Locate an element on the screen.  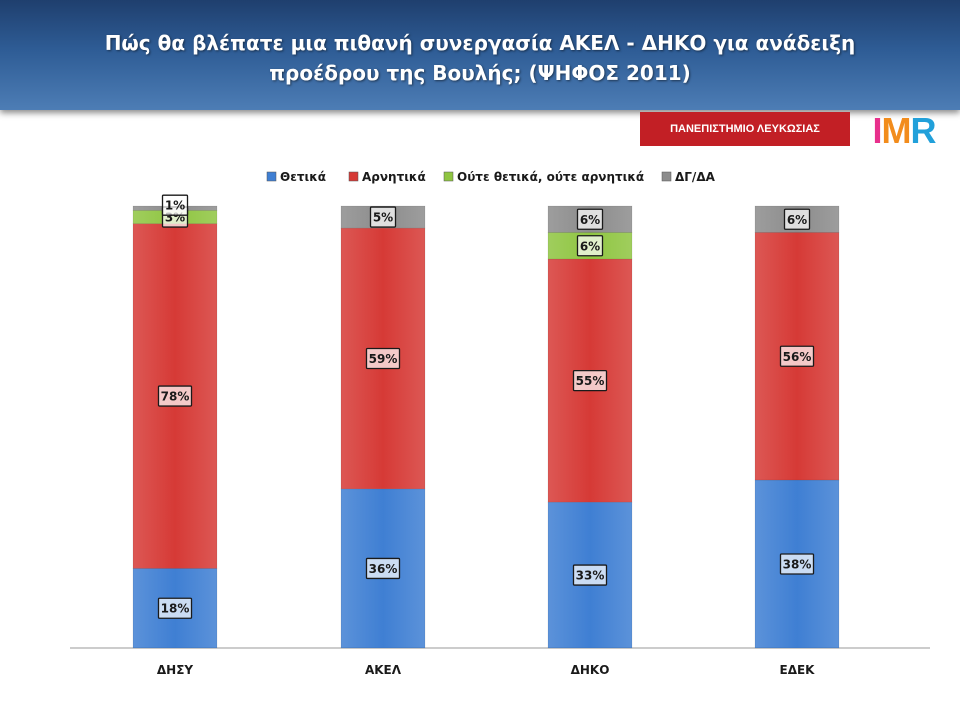
data-label-3-2: 55% is located at coordinates (590, 381).